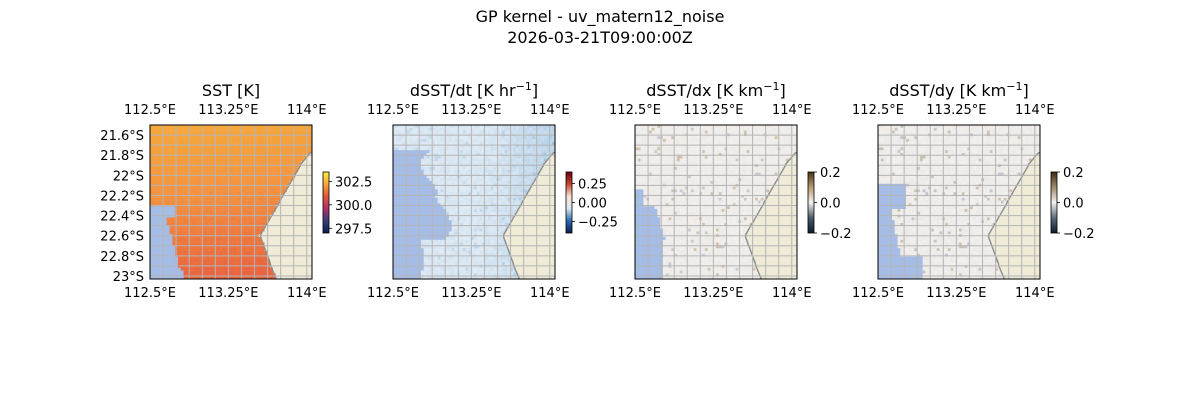 The height and width of the screenshot is (404, 1200). What do you see at coordinates (228, 293) in the screenshot?
I see `x-tick-label-bottom: 113.25°E` at bounding box center [228, 293].